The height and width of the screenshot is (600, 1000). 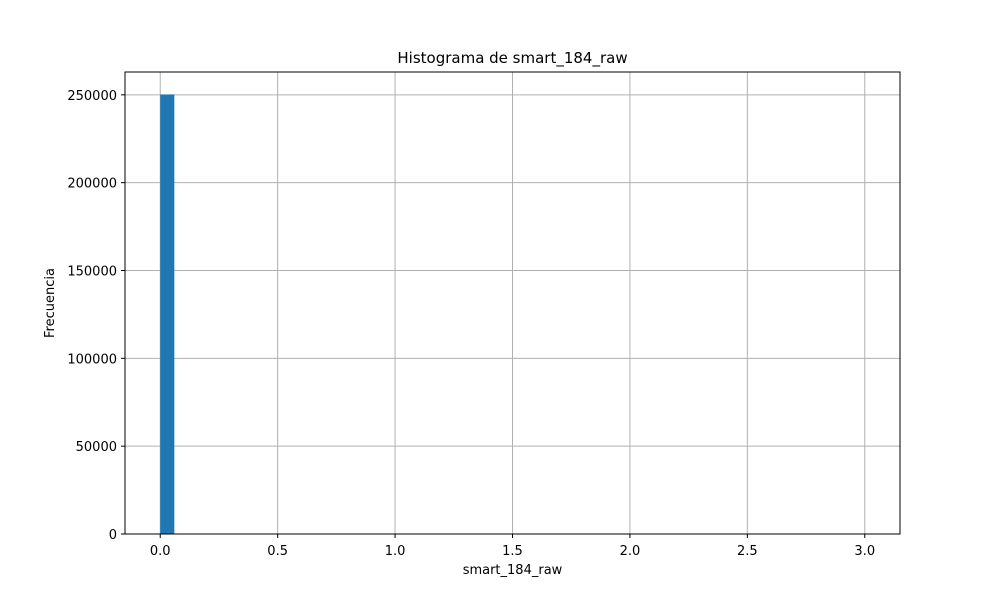 I want to click on y-tick-label: 200000, so click(x=92, y=184).